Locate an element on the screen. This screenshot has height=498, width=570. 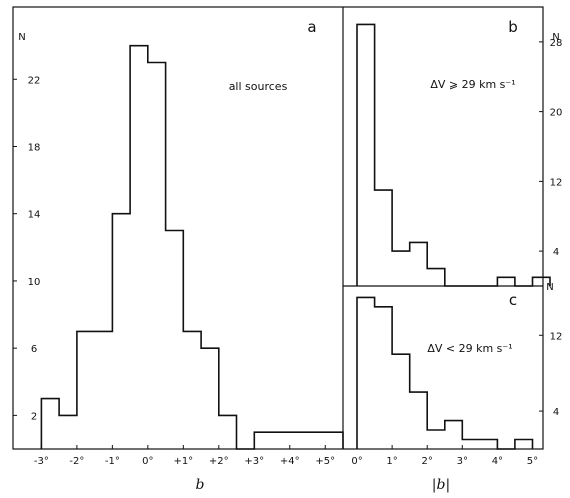
panel-a-annotation: all sources is located at coordinates (258, 86).